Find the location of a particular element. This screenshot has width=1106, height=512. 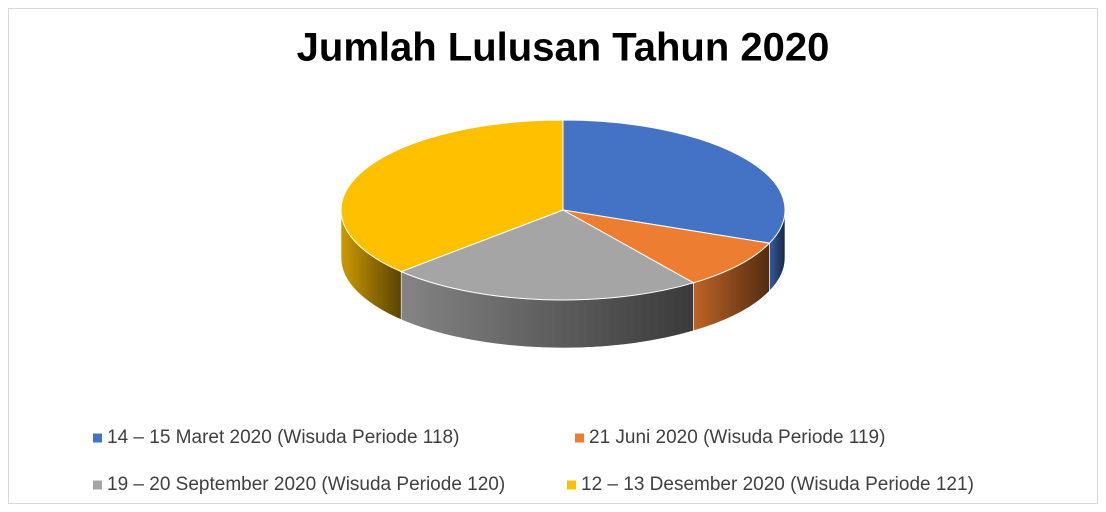

legend-label: 14 – 15 Maret 2020 (Wisuda Periode 118) is located at coordinates (283, 437).